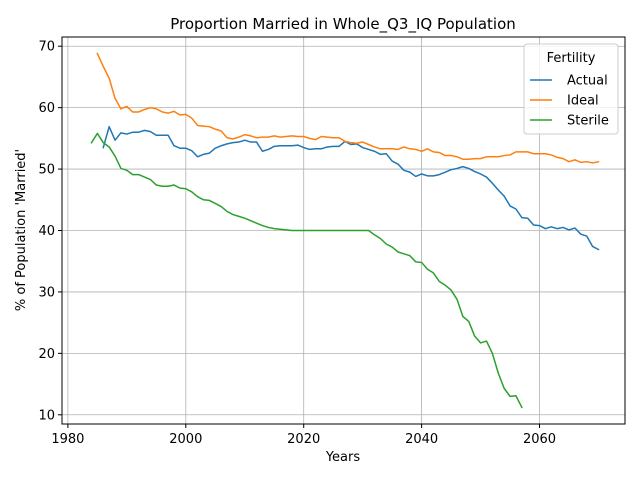 Image resolution: width=640 pixels, height=480 pixels. What do you see at coordinates (46, 108) in the screenshot?
I see `y-tick-label: 60` at bounding box center [46, 108].